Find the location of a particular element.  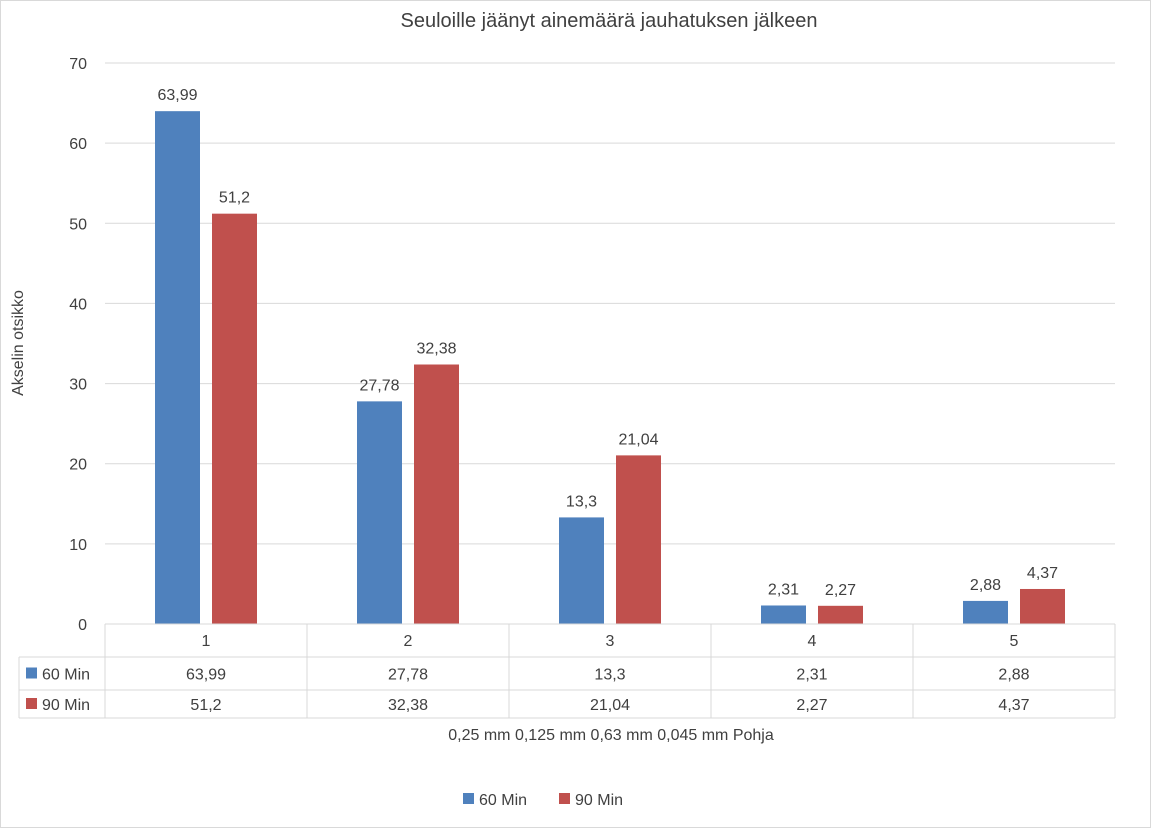

data-label: 63,99 is located at coordinates (177, 95).